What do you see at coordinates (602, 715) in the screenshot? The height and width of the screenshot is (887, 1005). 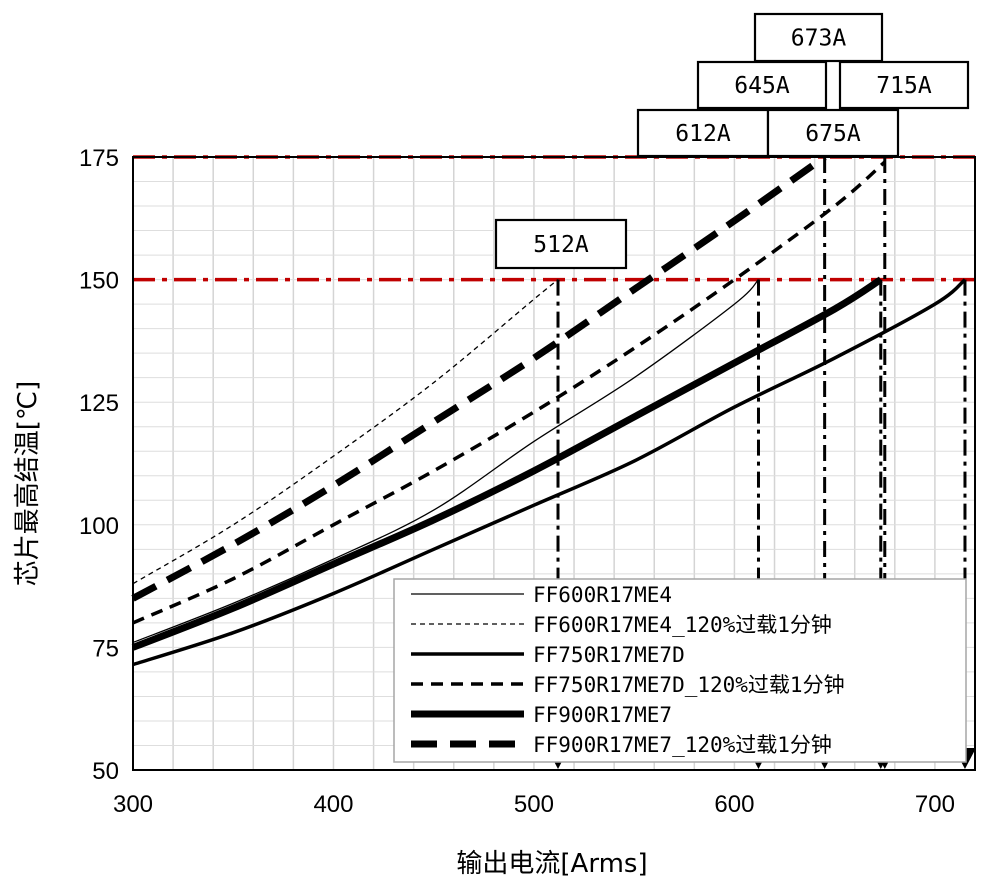 I see `legend-label: FF900R17ME7` at bounding box center [602, 715].